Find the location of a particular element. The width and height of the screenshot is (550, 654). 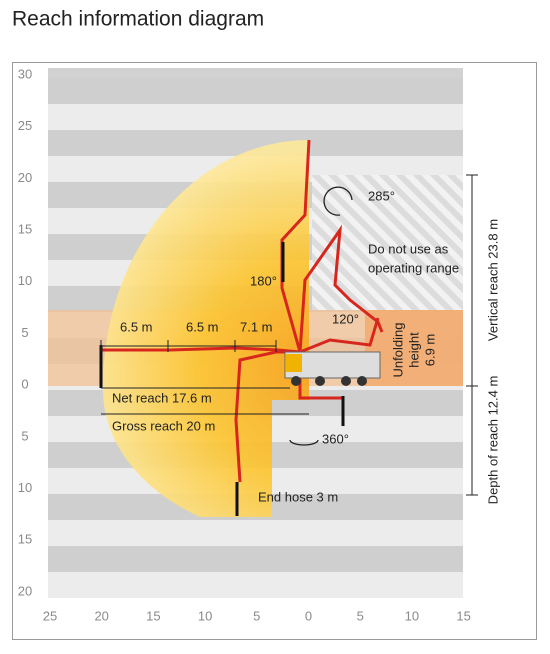

annotation: 180° is located at coordinates (263, 280).